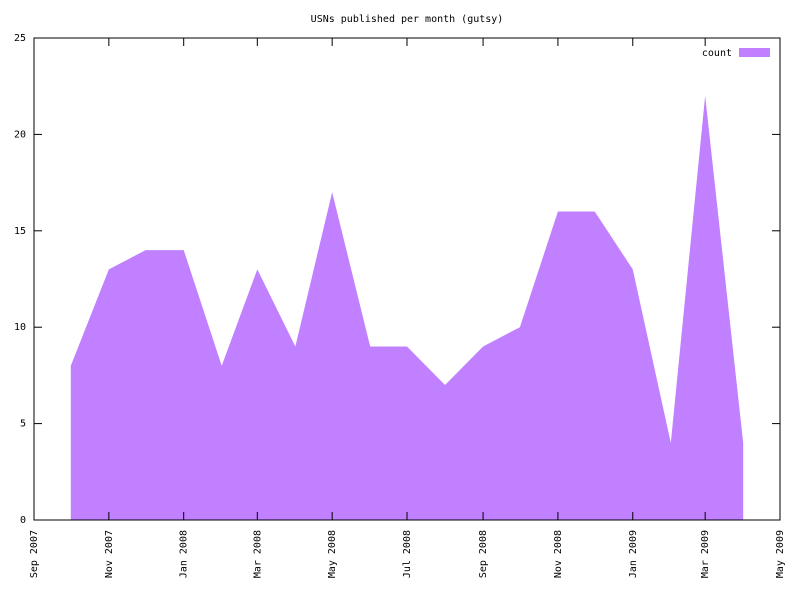  Describe the element at coordinates (257, 554) in the screenshot. I see `x-tick-label: Mar 2008` at that location.